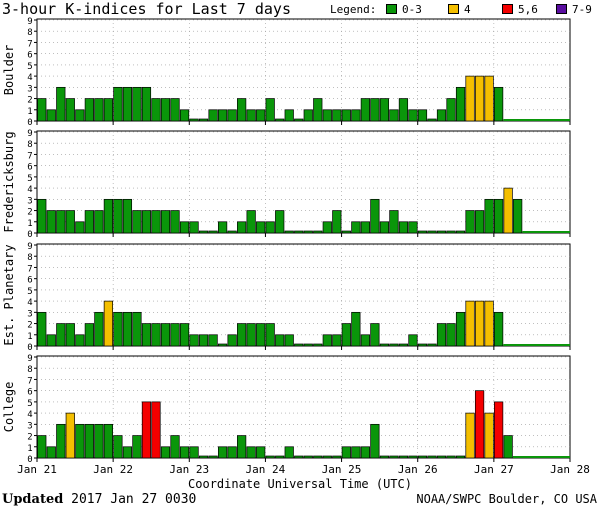 The height and width of the screenshot is (510, 600). Describe the element at coordinates (29, 381) in the screenshot. I see `y-tick-label-college: 7` at that location.